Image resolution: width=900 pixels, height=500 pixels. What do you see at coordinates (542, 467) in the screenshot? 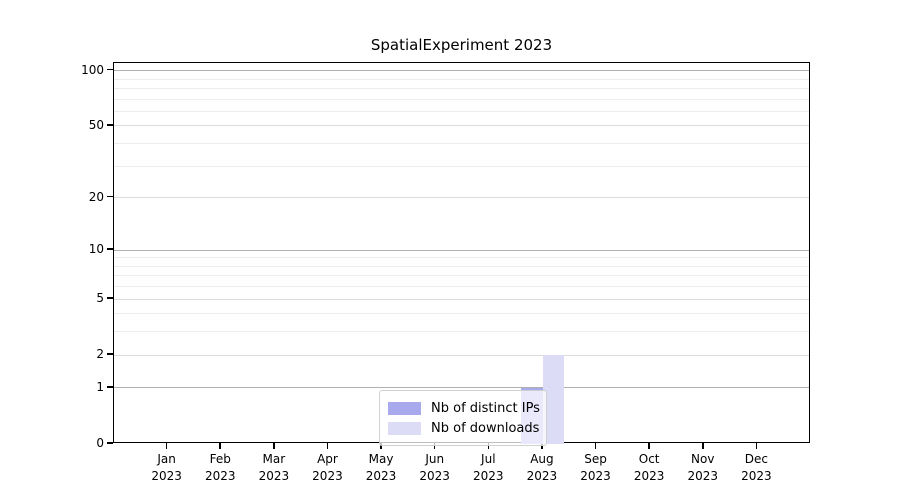
I see `x-tick-label-aug: Aug 2023` at bounding box center [542, 467].